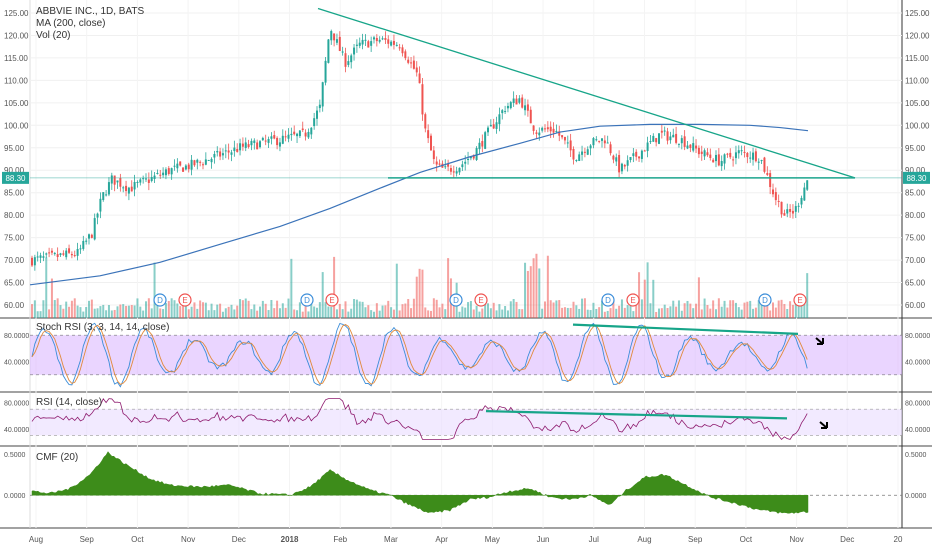 Image resolution: width=932 pixels, height=550 pixels. What do you see at coordinates (239, 539) in the screenshot?
I see `time-tick-label: Dec` at bounding box center [239, 539].